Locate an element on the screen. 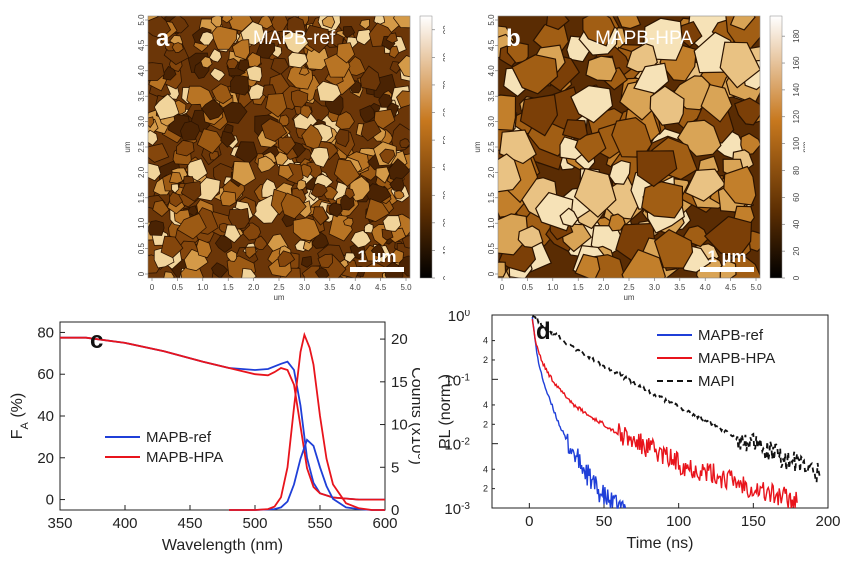  colorbar-tick-label: 90 is located at coordinates (443, 29).